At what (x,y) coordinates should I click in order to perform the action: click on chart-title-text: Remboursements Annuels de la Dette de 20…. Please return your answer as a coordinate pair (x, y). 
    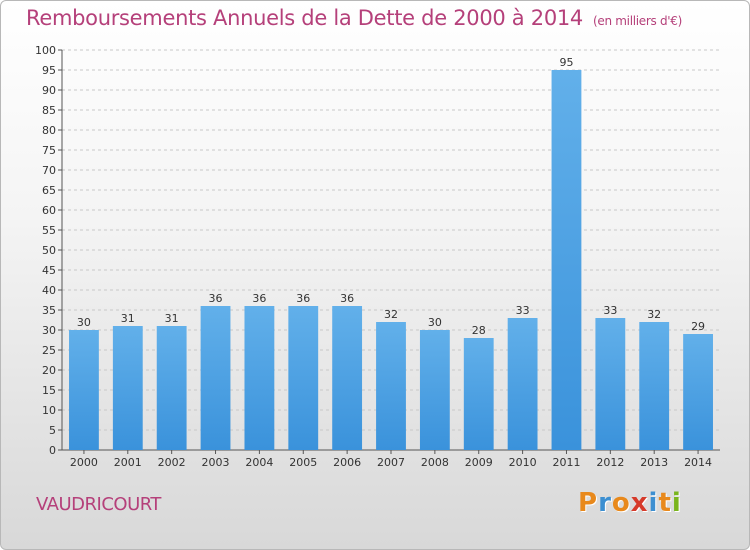
    Looking at the image, I should click on (304, 18).